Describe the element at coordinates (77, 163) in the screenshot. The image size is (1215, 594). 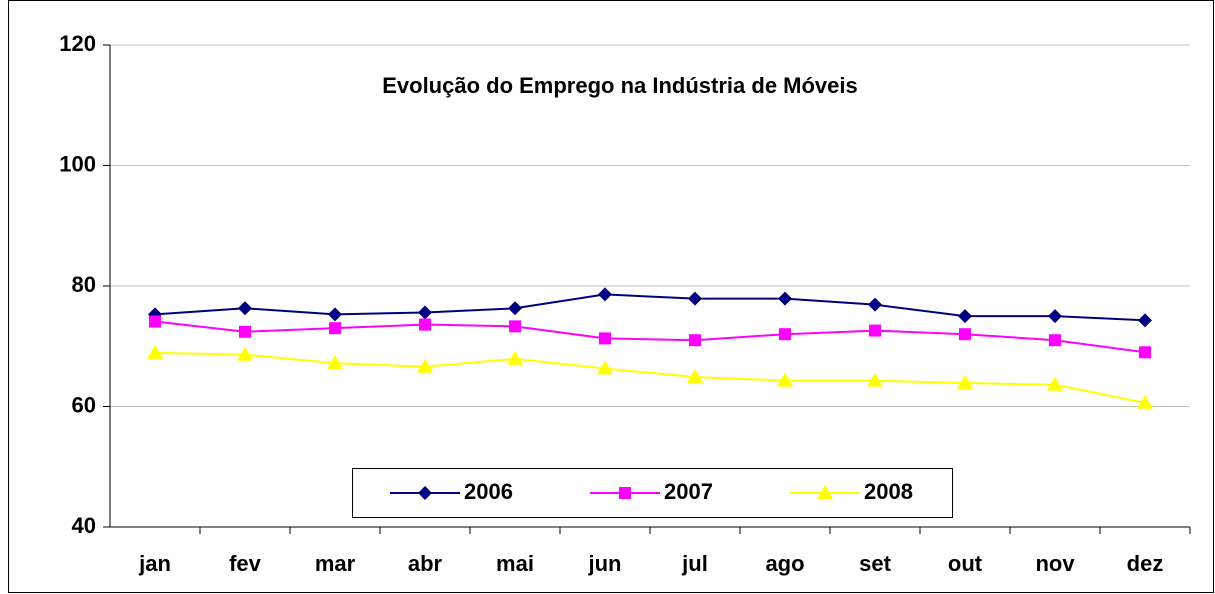
I see `y-tick-label: 100` at that location.